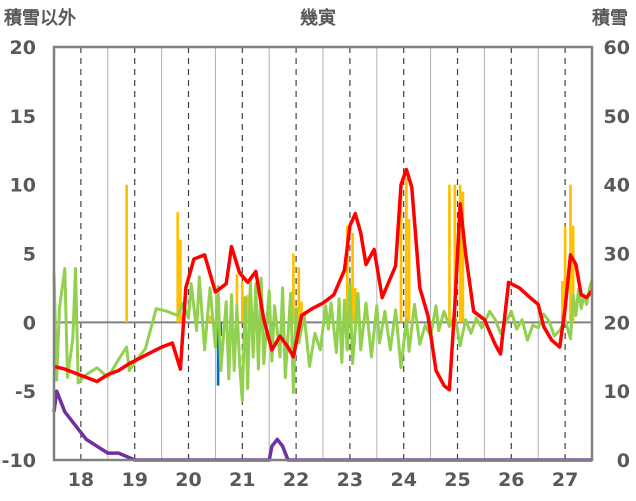 Image resolution: width=636 pixels, height=501 pixels. Describe the element at coordinates (617, 48) in the screenshot. I see `y-right-tick-label: 60` at that location.